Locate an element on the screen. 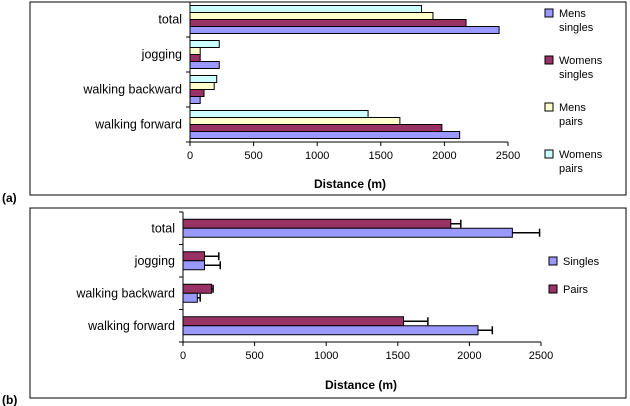 The height and width of the screenshot is (406, 630). bar-jogging-womens-pairs is located at coordinates (204, 44).